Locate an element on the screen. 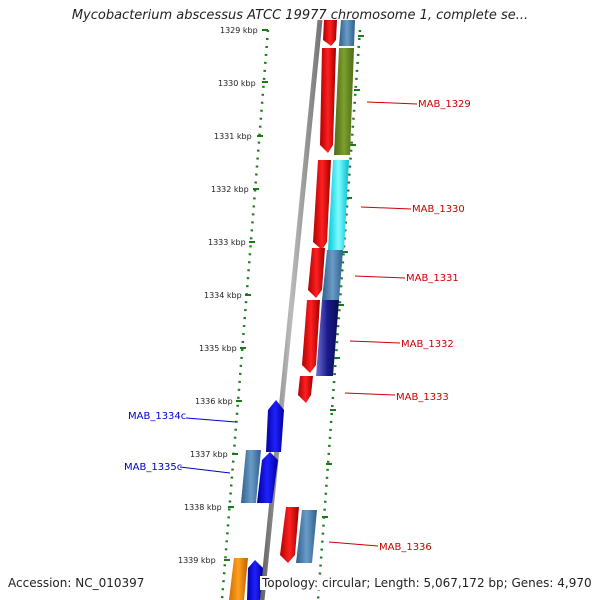 The width and height of the screenshot is (600, 600). track-block-olive is located at coordinates (344, 101).